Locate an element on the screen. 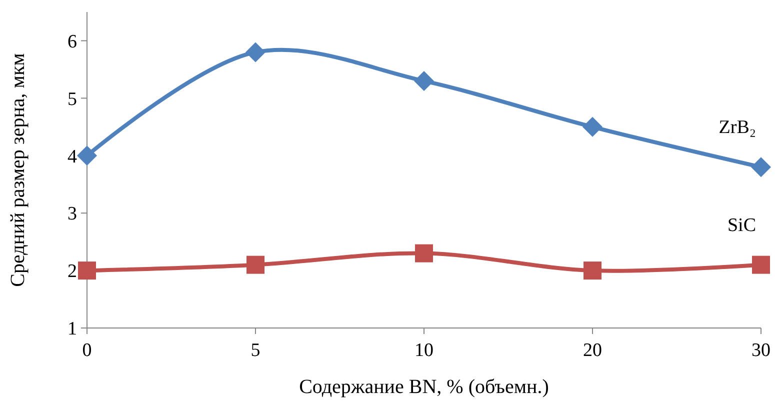  x-tick-label: 5 is located at coordinates (255, 350).